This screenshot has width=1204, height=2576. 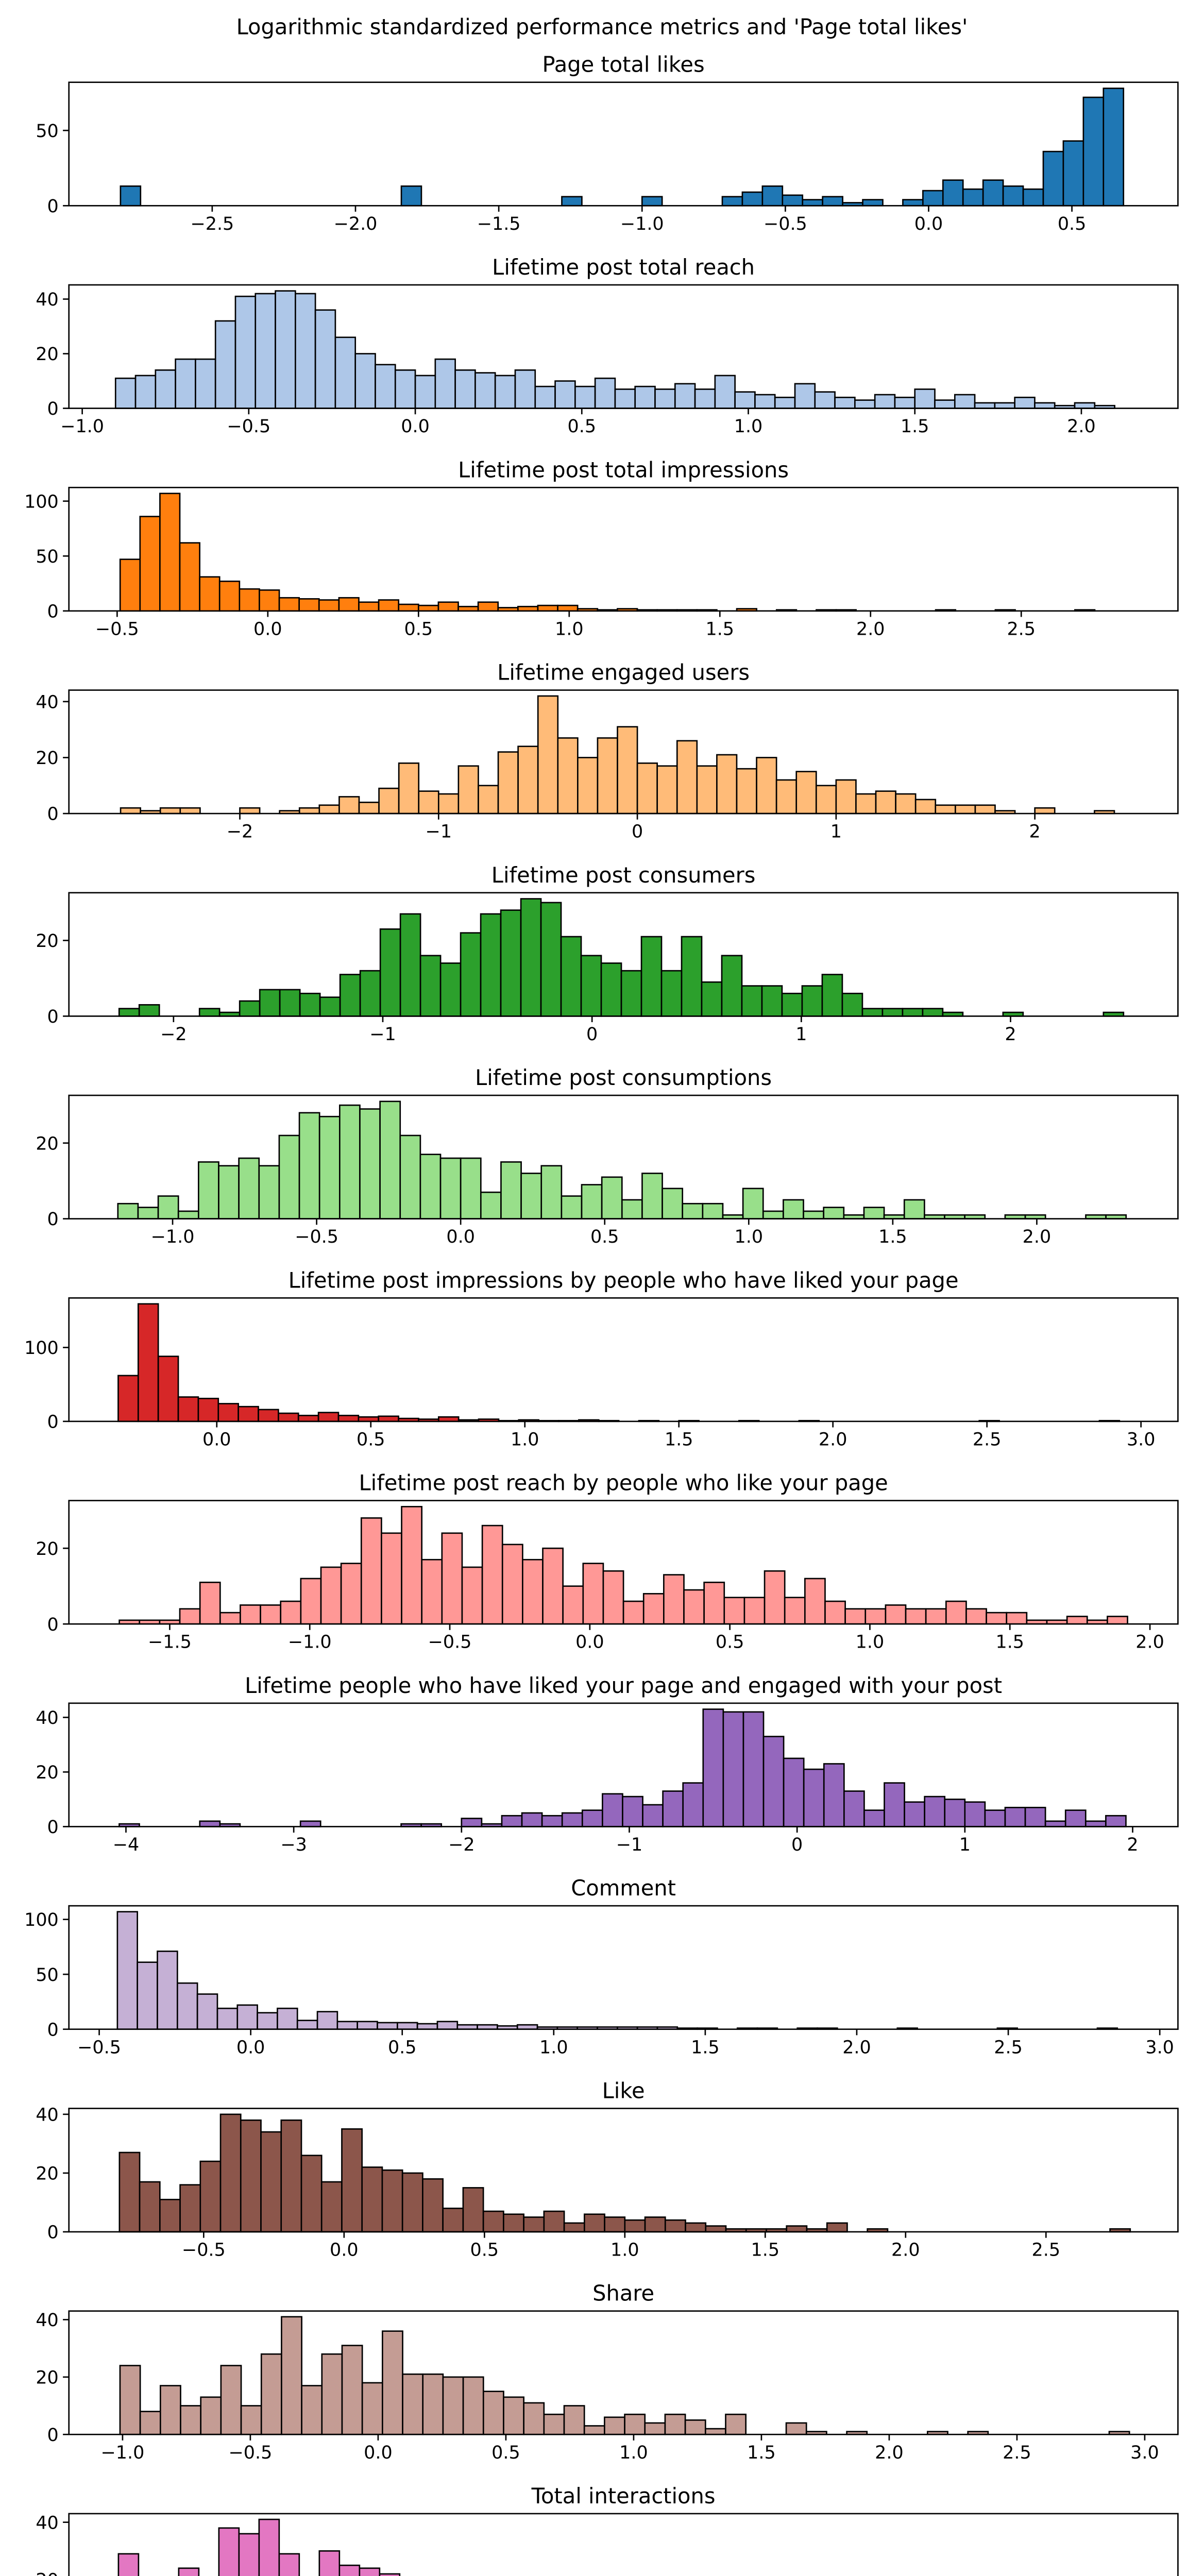 What do you see at coordinates (623, 672) in the screenshot?
I see `subplot-title: Lifetime engaged users` at bounding box center [623, 672].